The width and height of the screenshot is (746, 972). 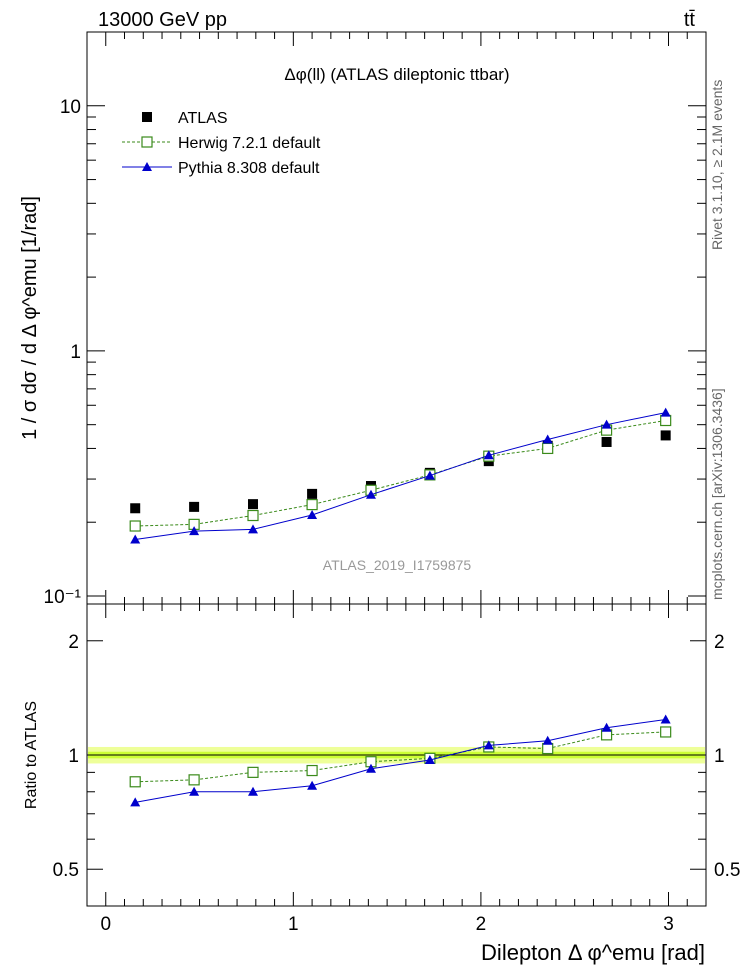 I want to click on main-y-tick-labels: 10⁻¹ 1 10, so click(x=63, y=352).